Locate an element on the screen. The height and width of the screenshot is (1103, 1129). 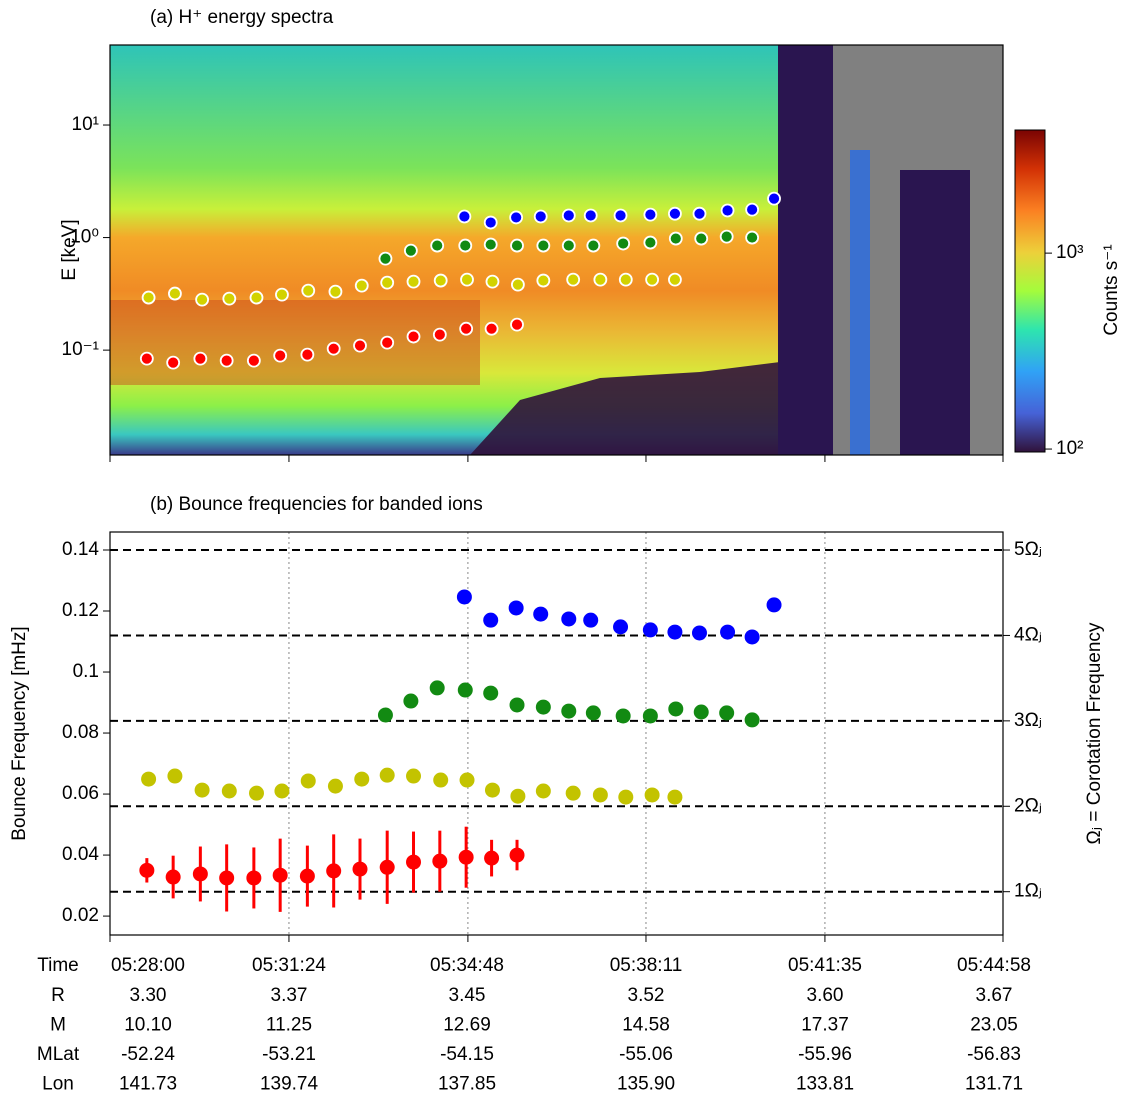
y-axis-label: E [keV] is located at coordinates (69, 249).